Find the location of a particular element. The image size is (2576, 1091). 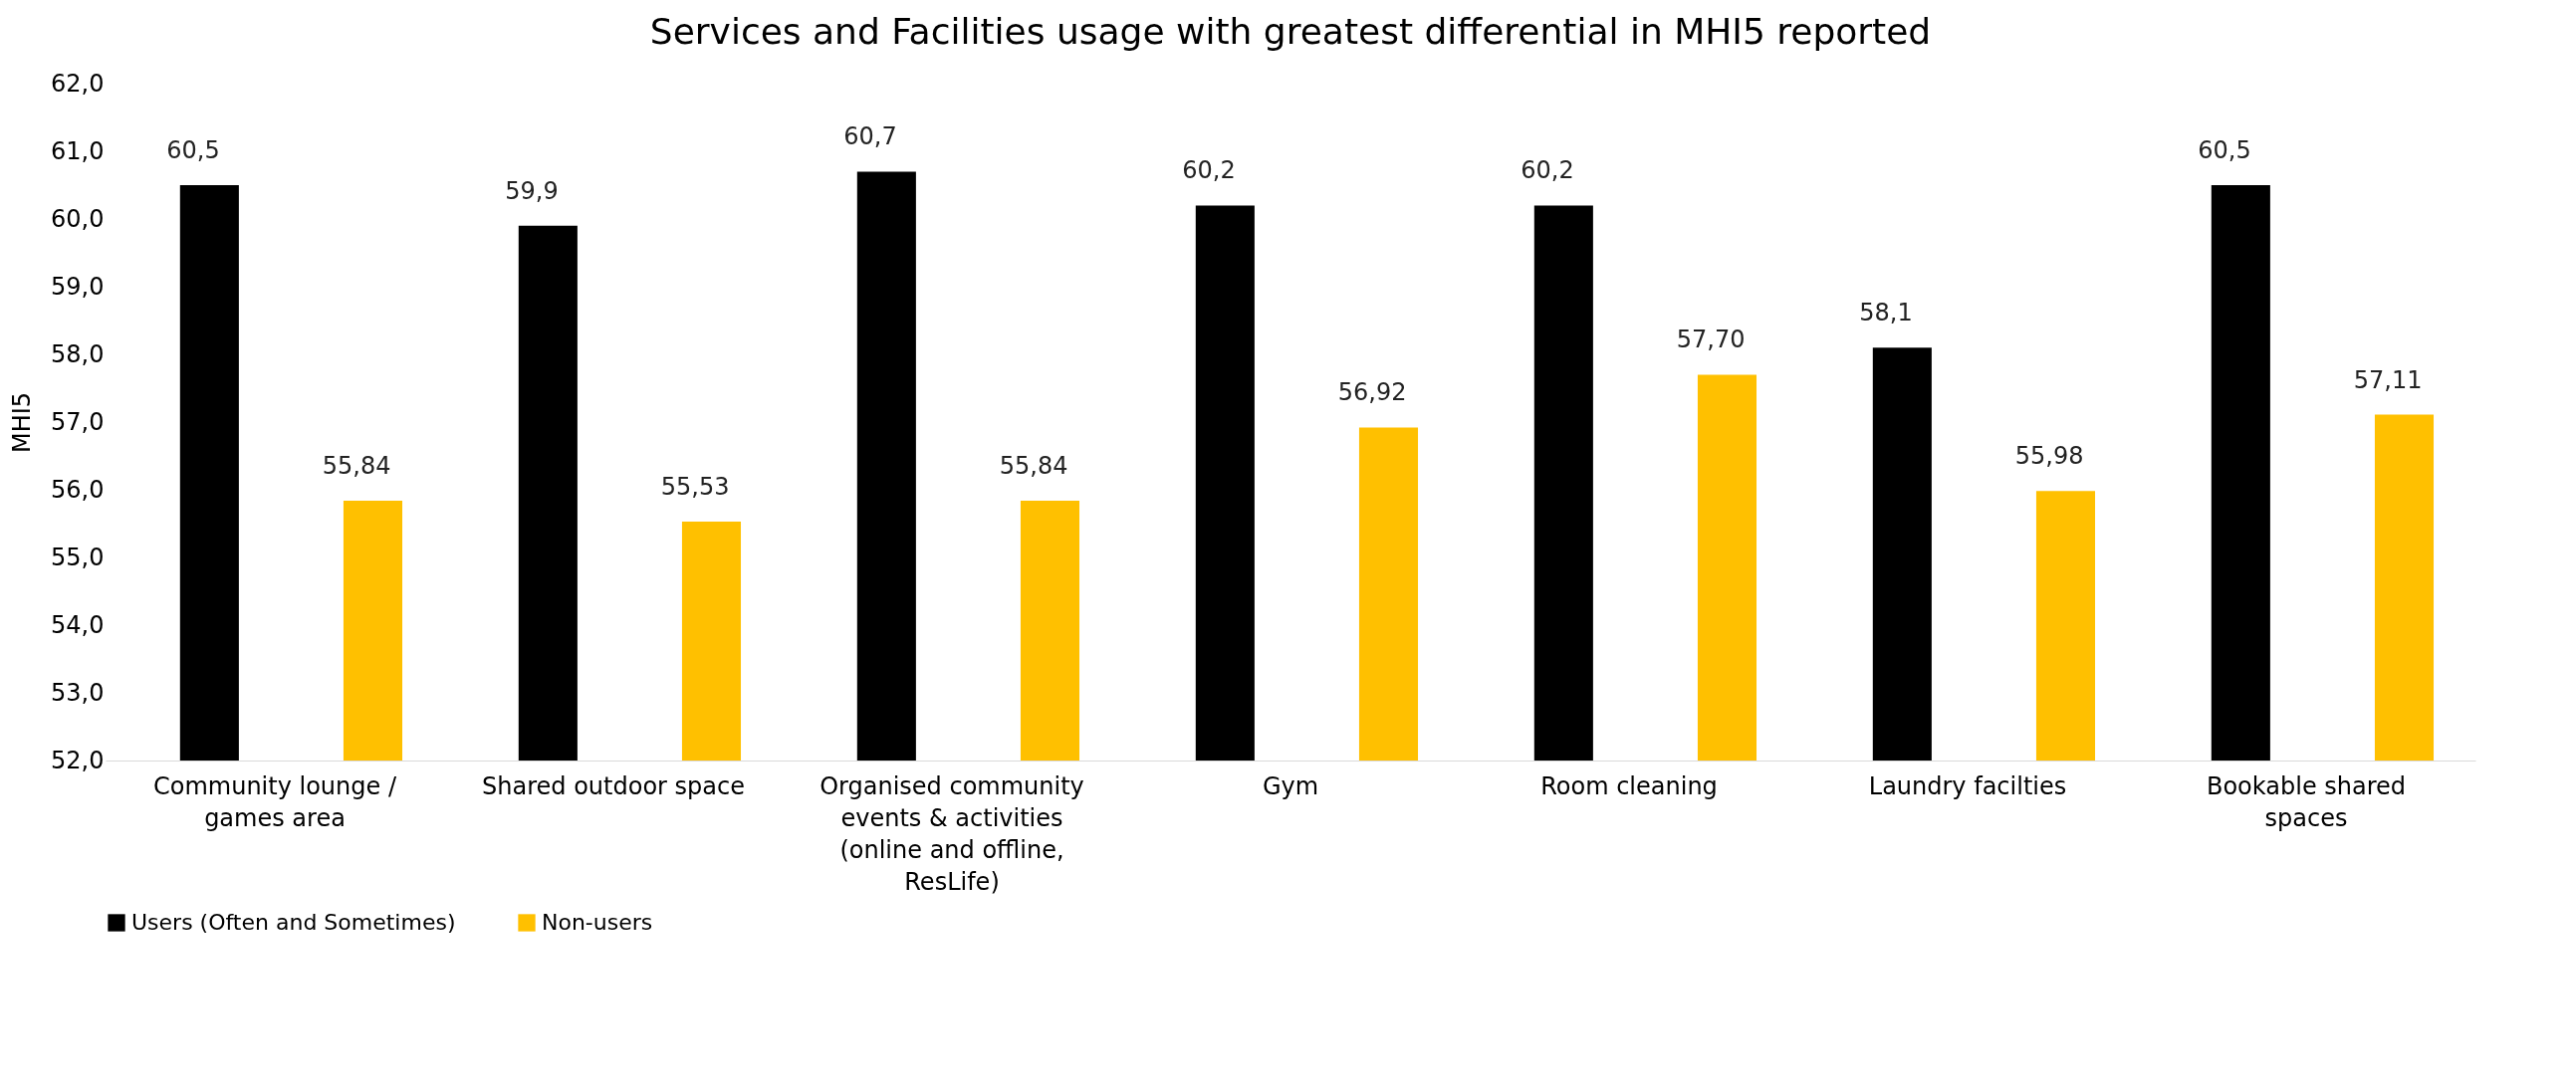

x-tick-label: Room cleaning is located at coordinates (1629, 786).